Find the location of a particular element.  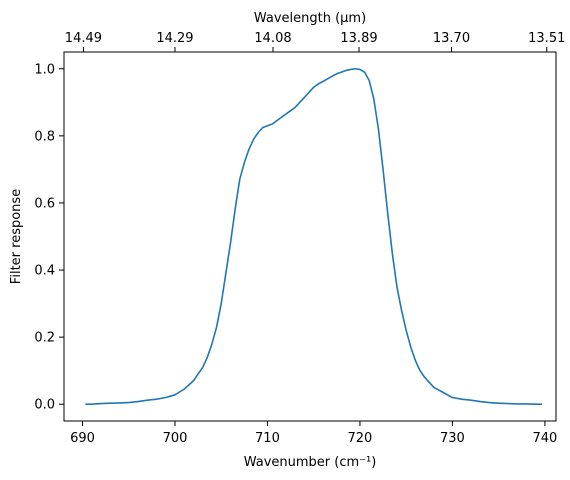

x-tick-label: 730 is located at coordinates (452, 438).